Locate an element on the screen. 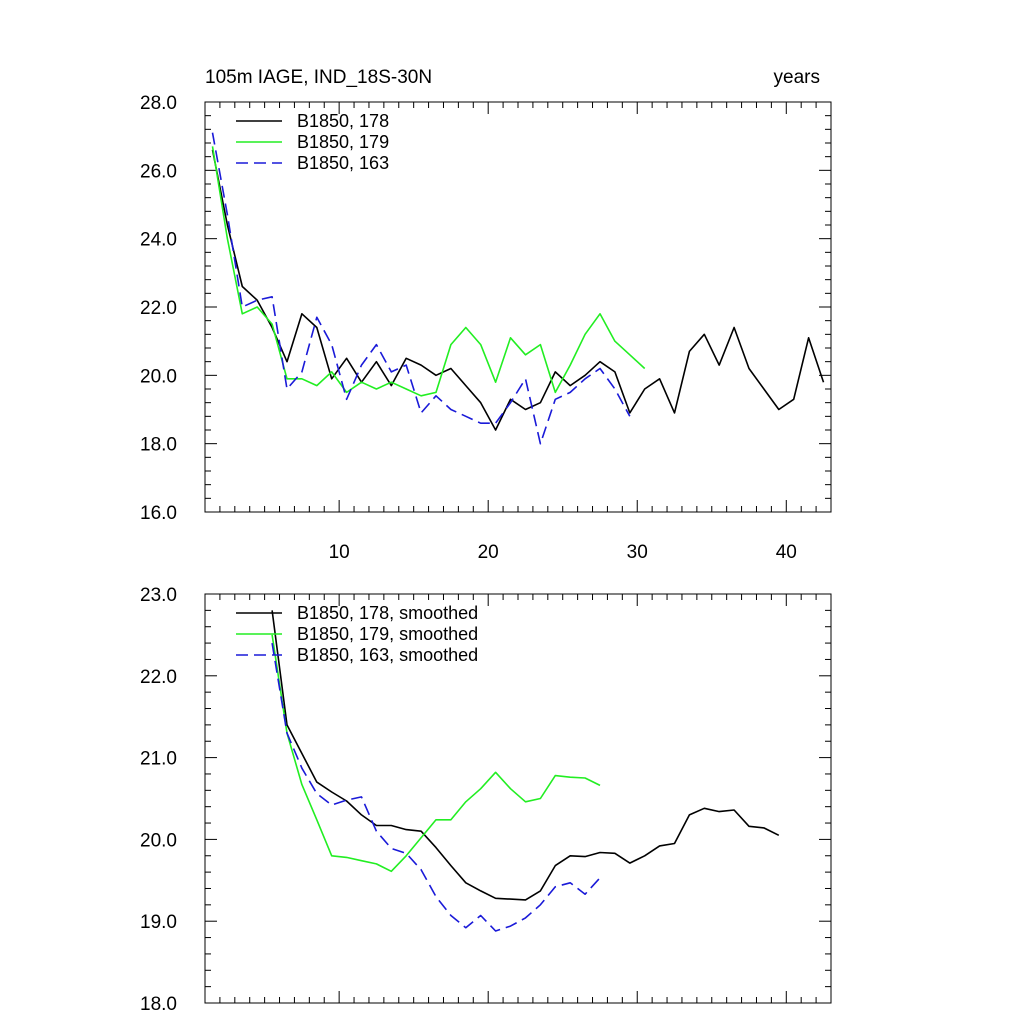 The width and height of the screenshot is (1024, 1024). chart-title-right: years is located at coordinates (797, 77).